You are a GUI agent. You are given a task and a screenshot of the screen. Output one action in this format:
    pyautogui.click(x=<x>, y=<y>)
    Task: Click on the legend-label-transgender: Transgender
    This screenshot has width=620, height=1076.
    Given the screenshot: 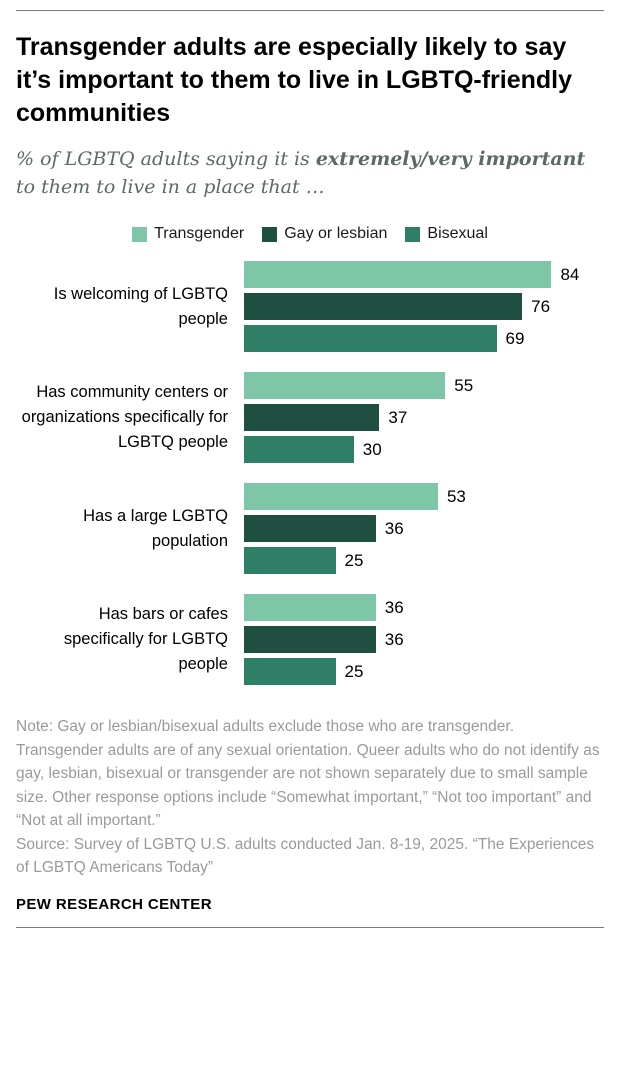 What is the action you would take?
    pyautogui.click(x=199, y=234)
    